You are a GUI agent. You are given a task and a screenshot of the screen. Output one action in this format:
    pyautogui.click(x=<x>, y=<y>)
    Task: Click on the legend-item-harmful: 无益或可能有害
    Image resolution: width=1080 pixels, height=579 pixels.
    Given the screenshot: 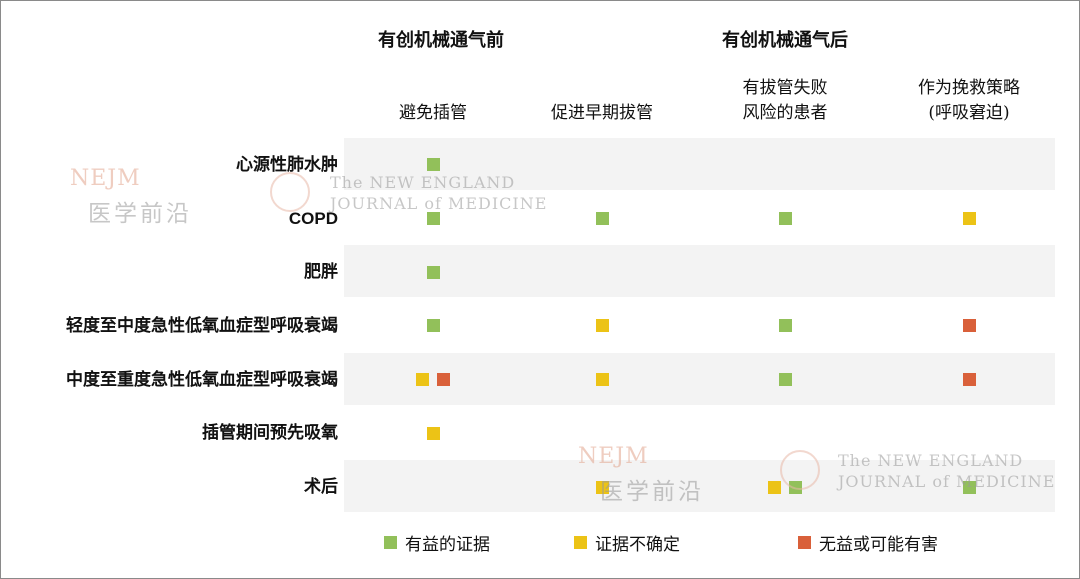 What is the action you would take?
    pyautogui.click(x=868, y=542)
    